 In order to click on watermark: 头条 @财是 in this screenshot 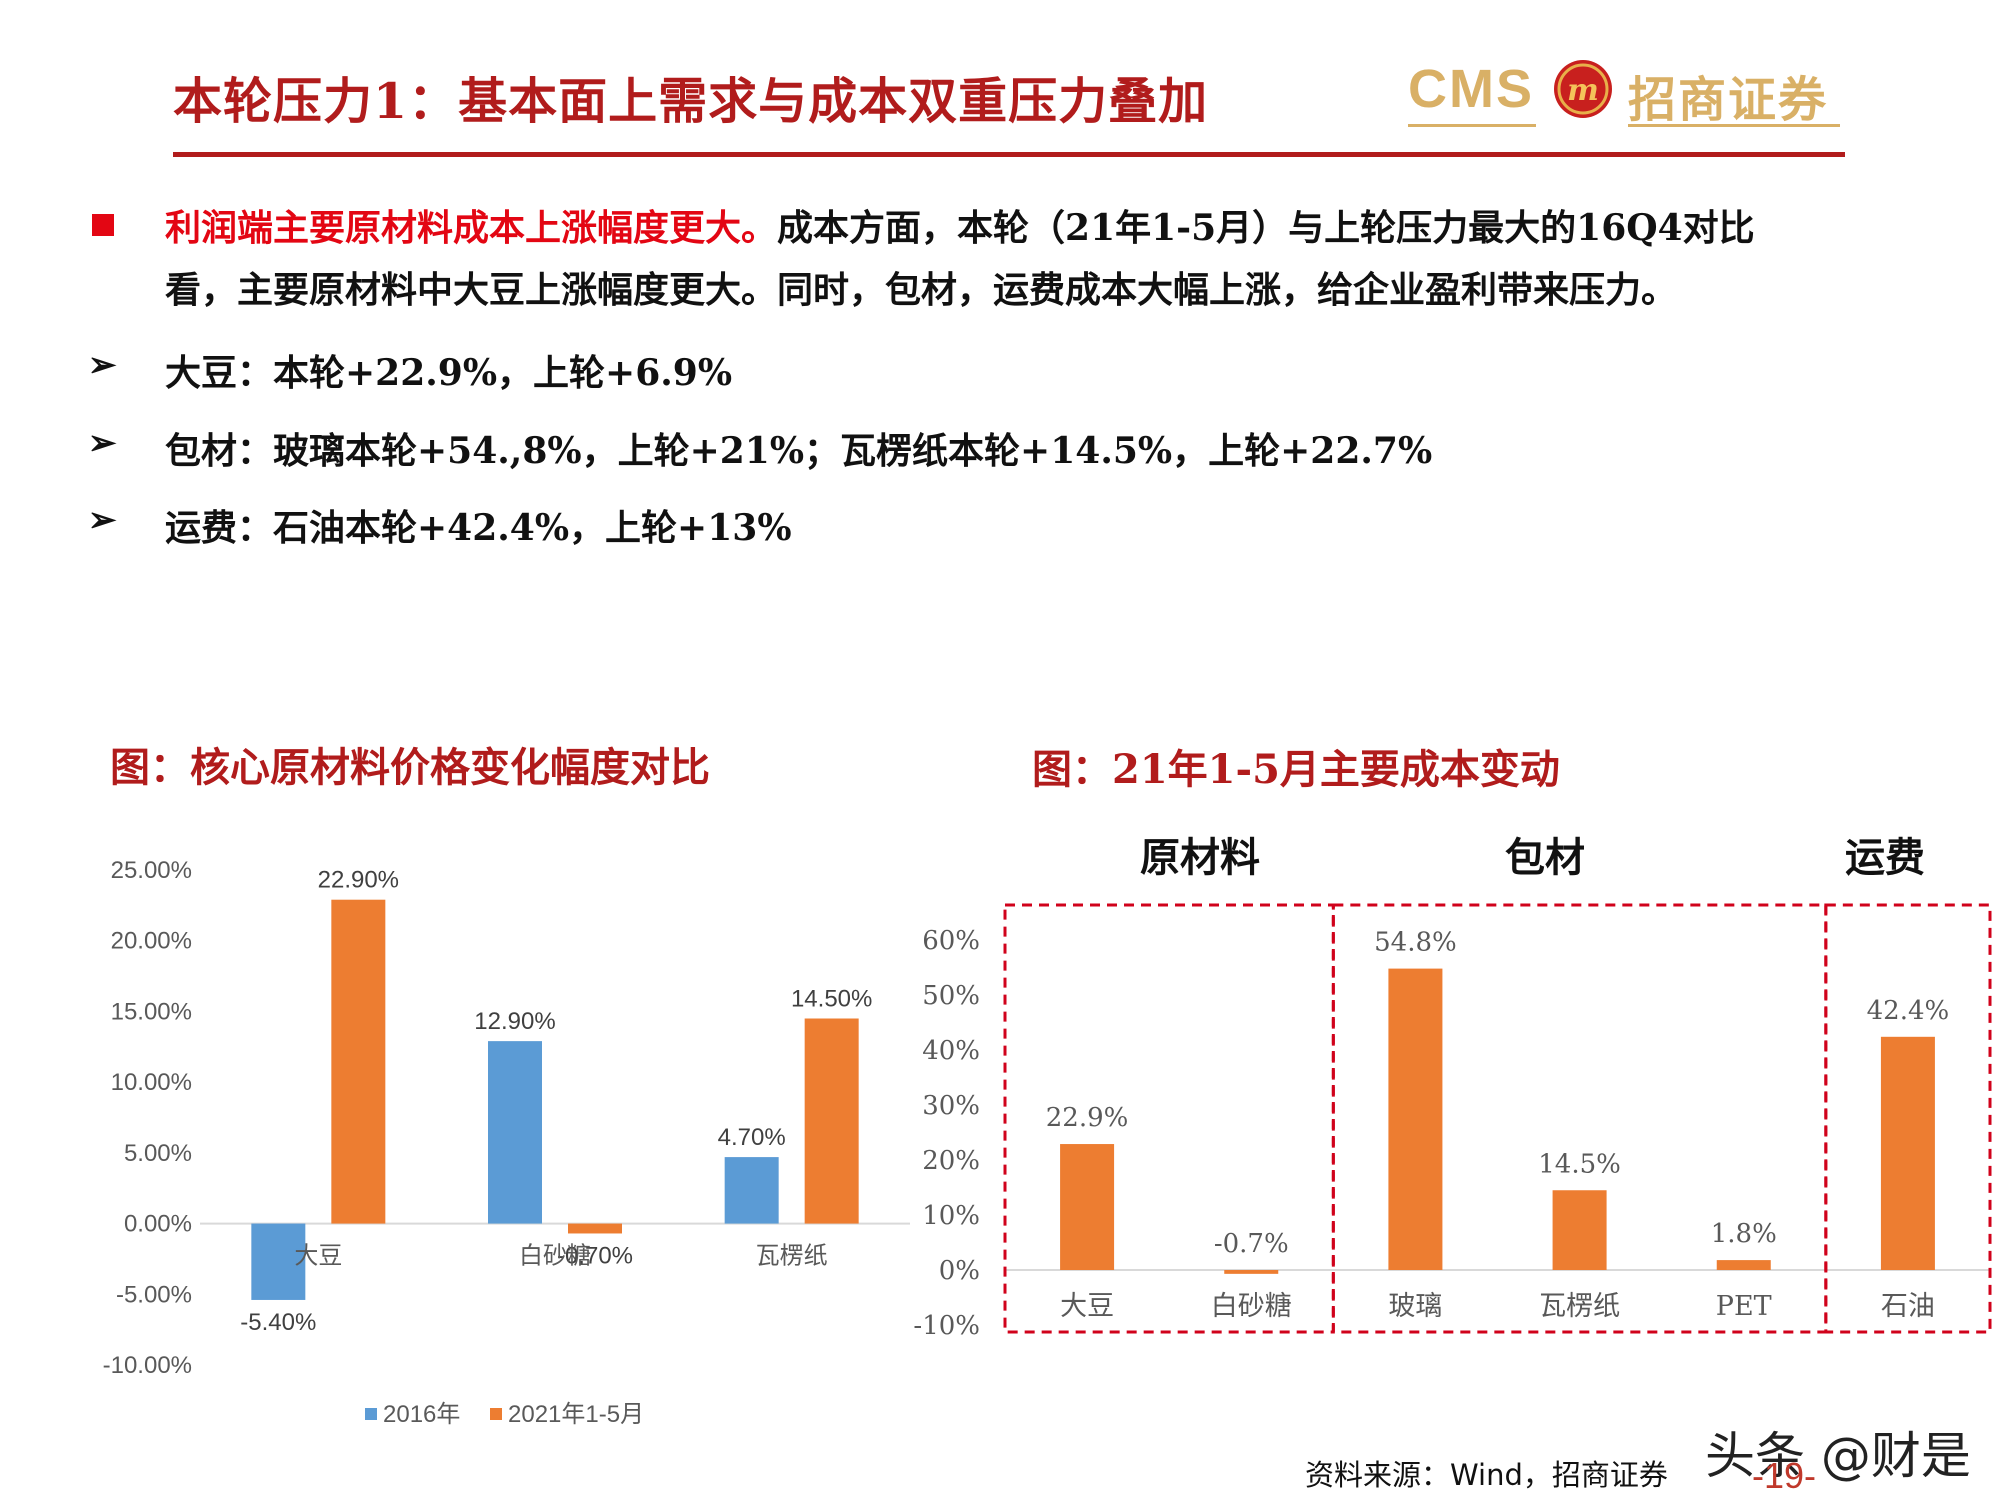, I will do `click(1838, 1456)`.